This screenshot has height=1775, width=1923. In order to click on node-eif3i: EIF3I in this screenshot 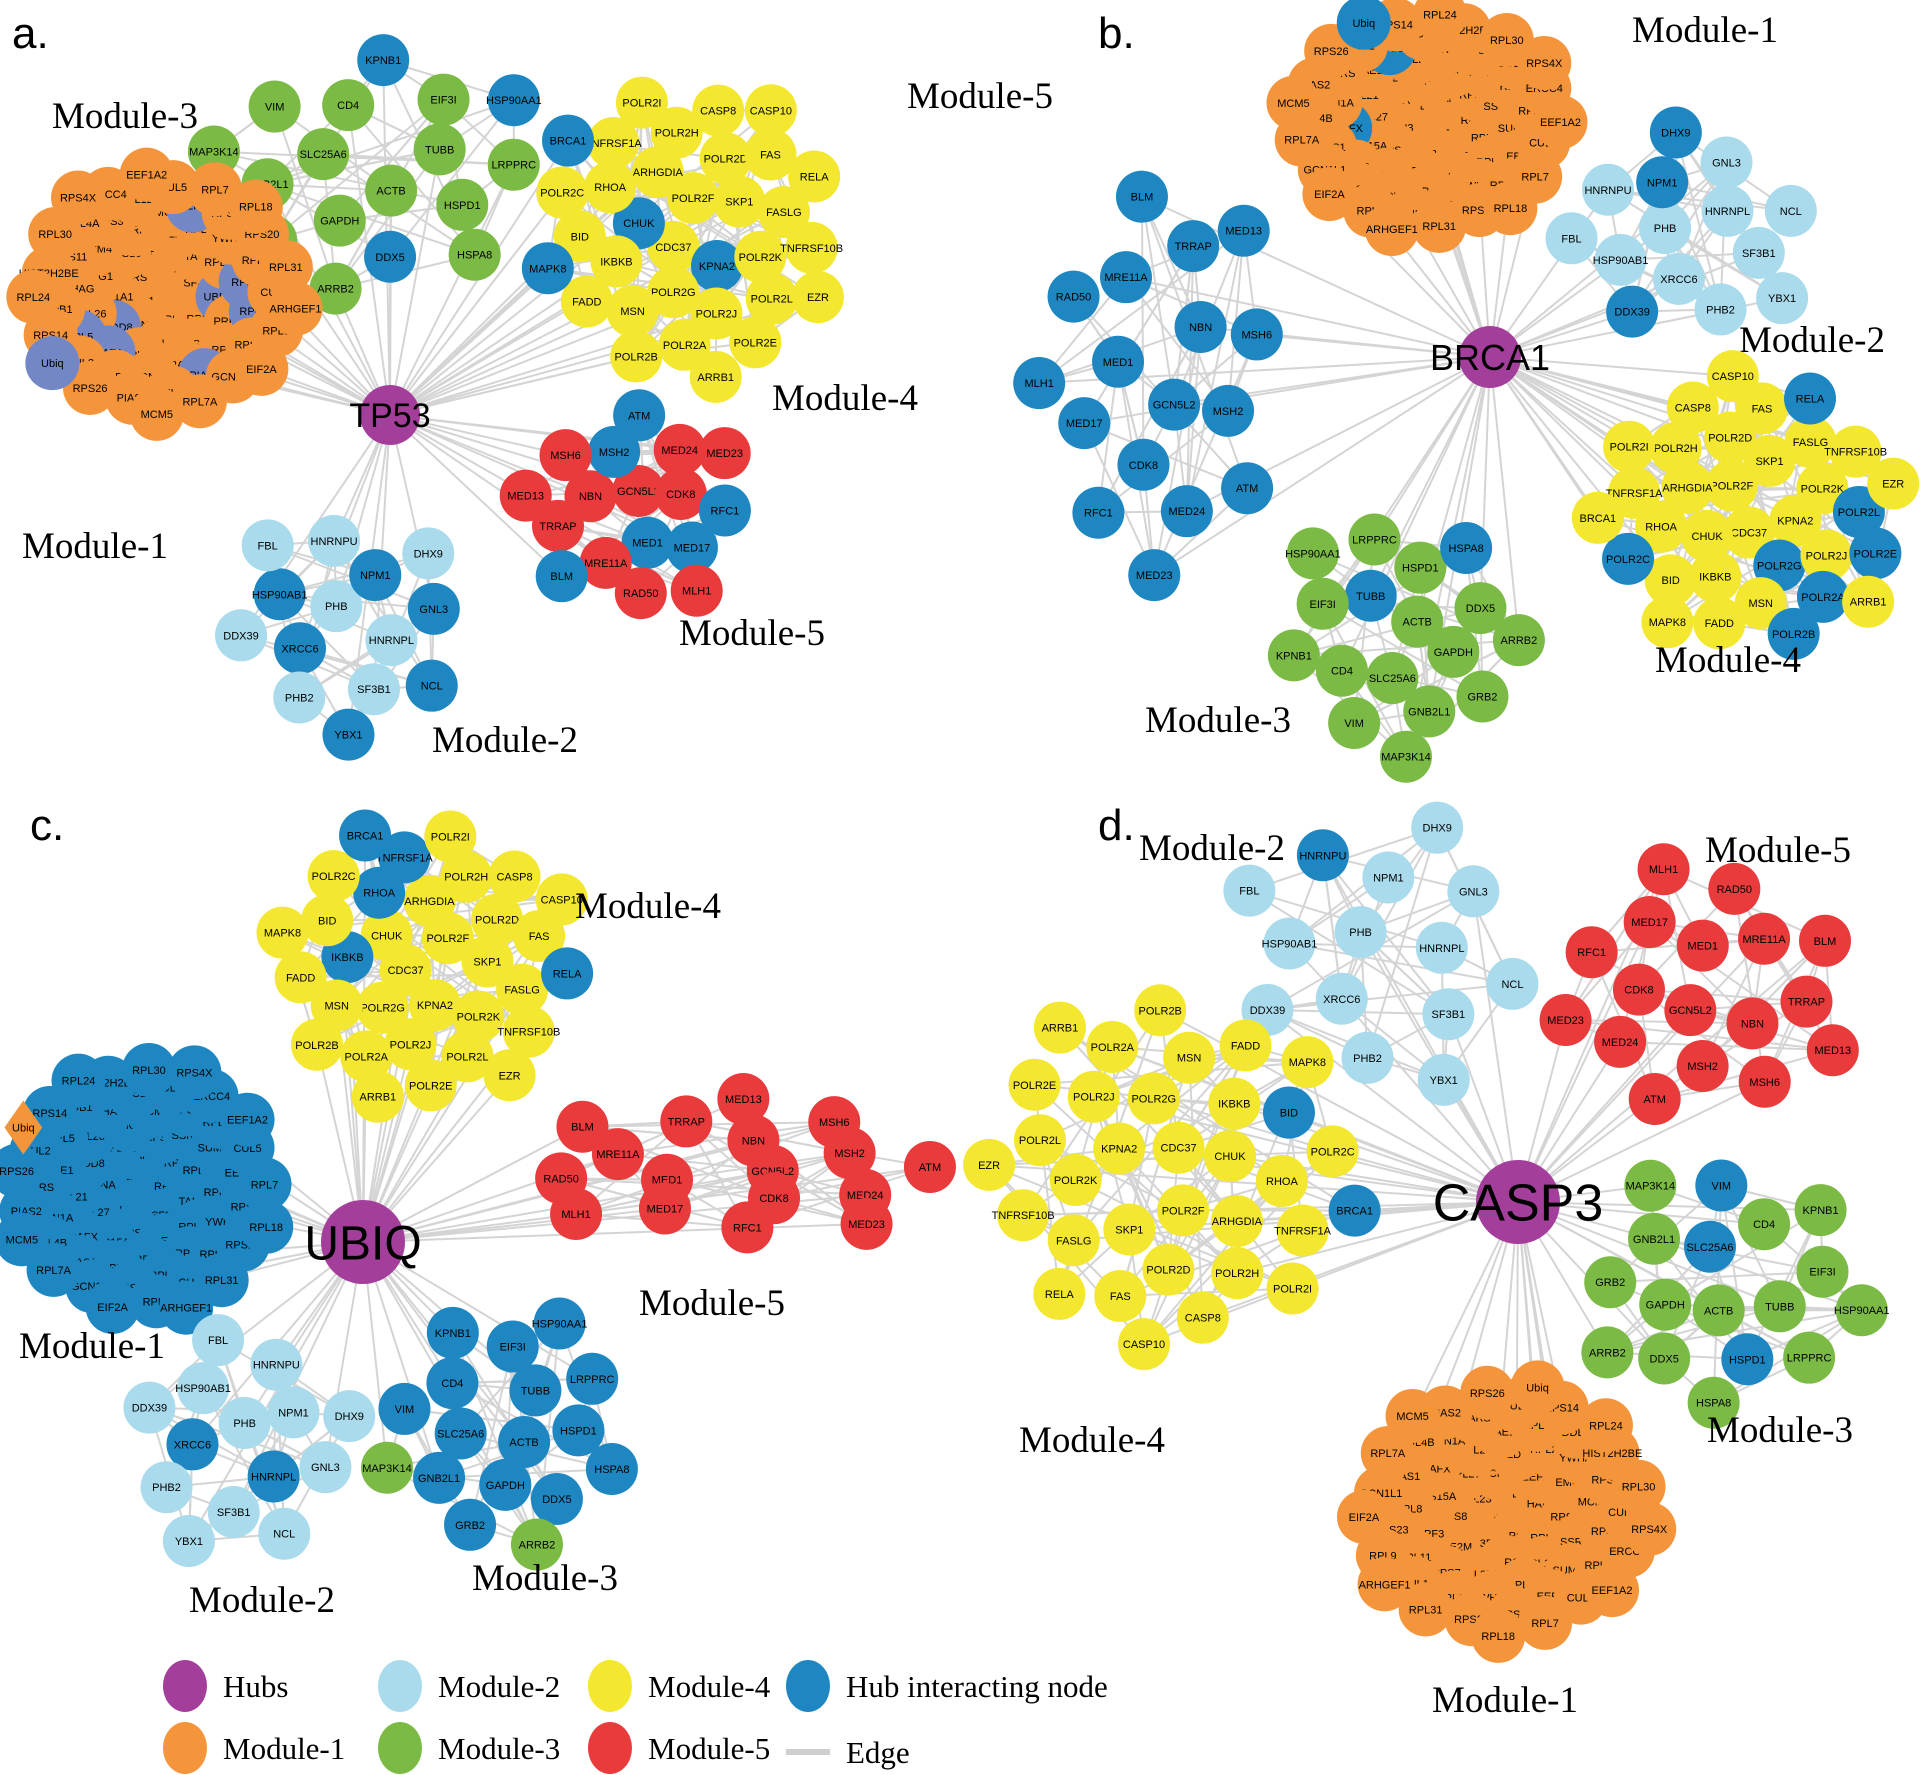, I will do `click(443, 99)`.